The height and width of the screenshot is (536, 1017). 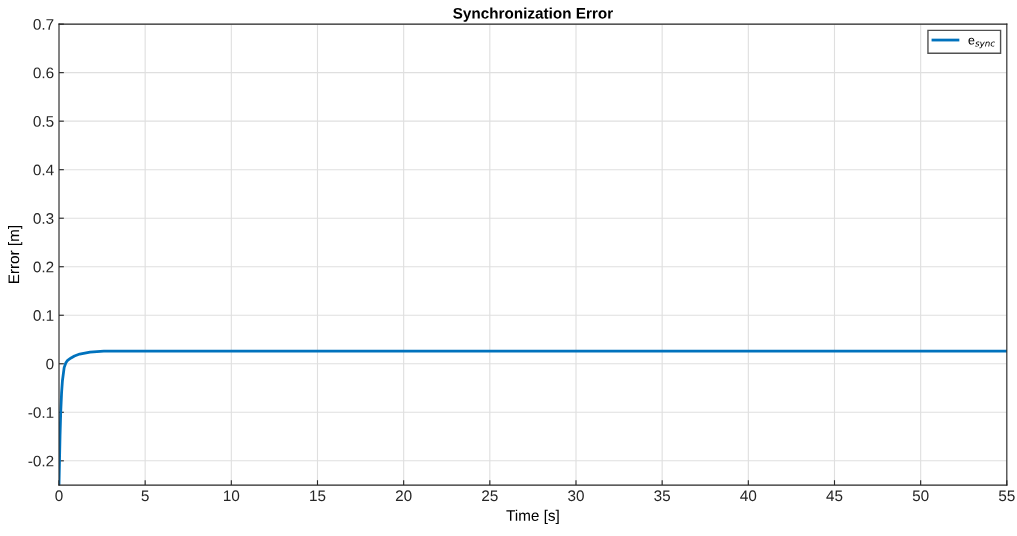 I want to click on y-tick-label: 0.7, so click(x=43, y=24).